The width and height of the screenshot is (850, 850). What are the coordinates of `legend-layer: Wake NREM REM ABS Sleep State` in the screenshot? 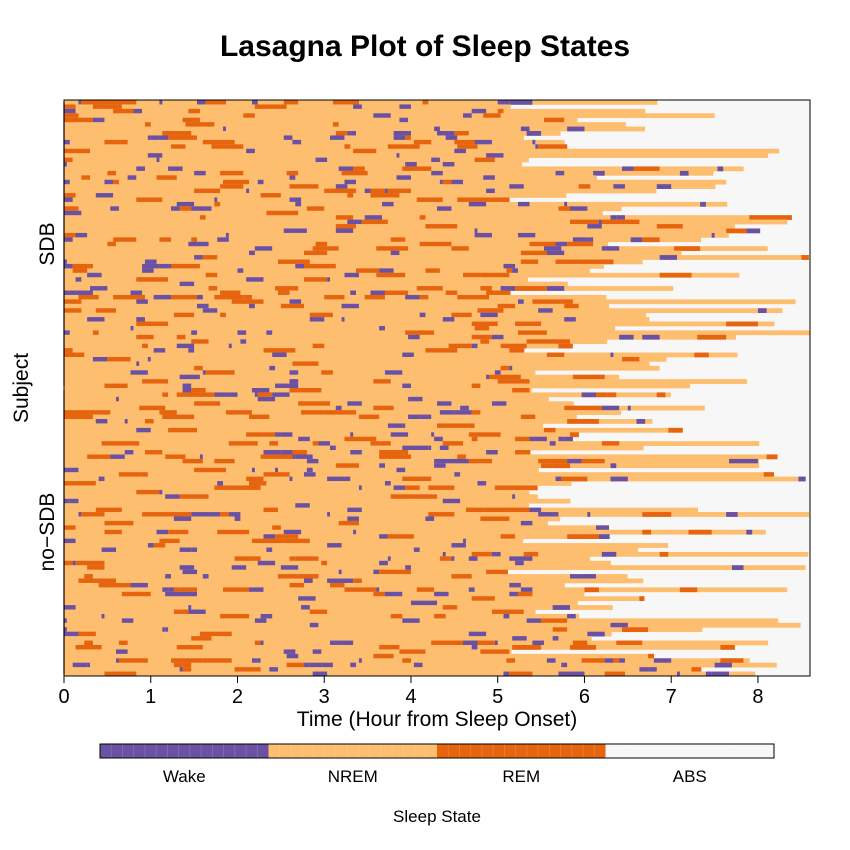 It's located at (437, 784).